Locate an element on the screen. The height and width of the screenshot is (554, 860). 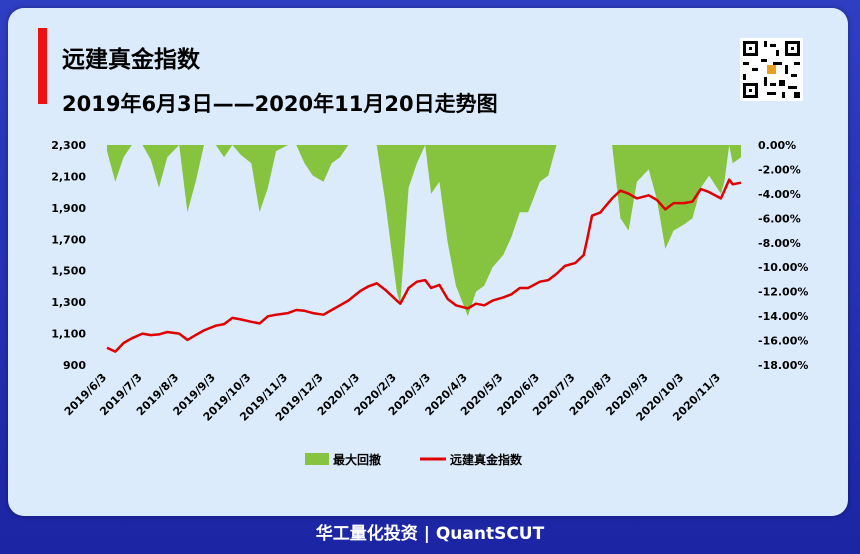
left-tick-label: 1,100 is located at coordinates (68, 334).